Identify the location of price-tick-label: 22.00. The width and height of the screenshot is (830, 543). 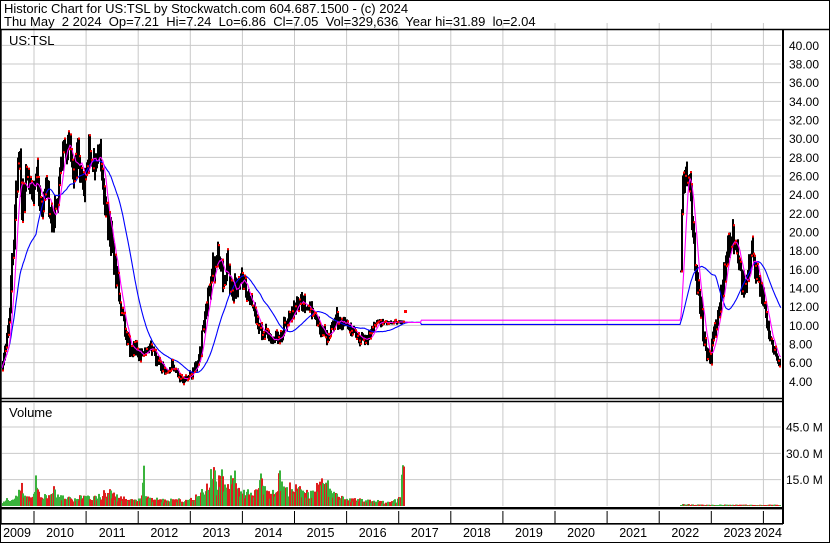
(804, 214).